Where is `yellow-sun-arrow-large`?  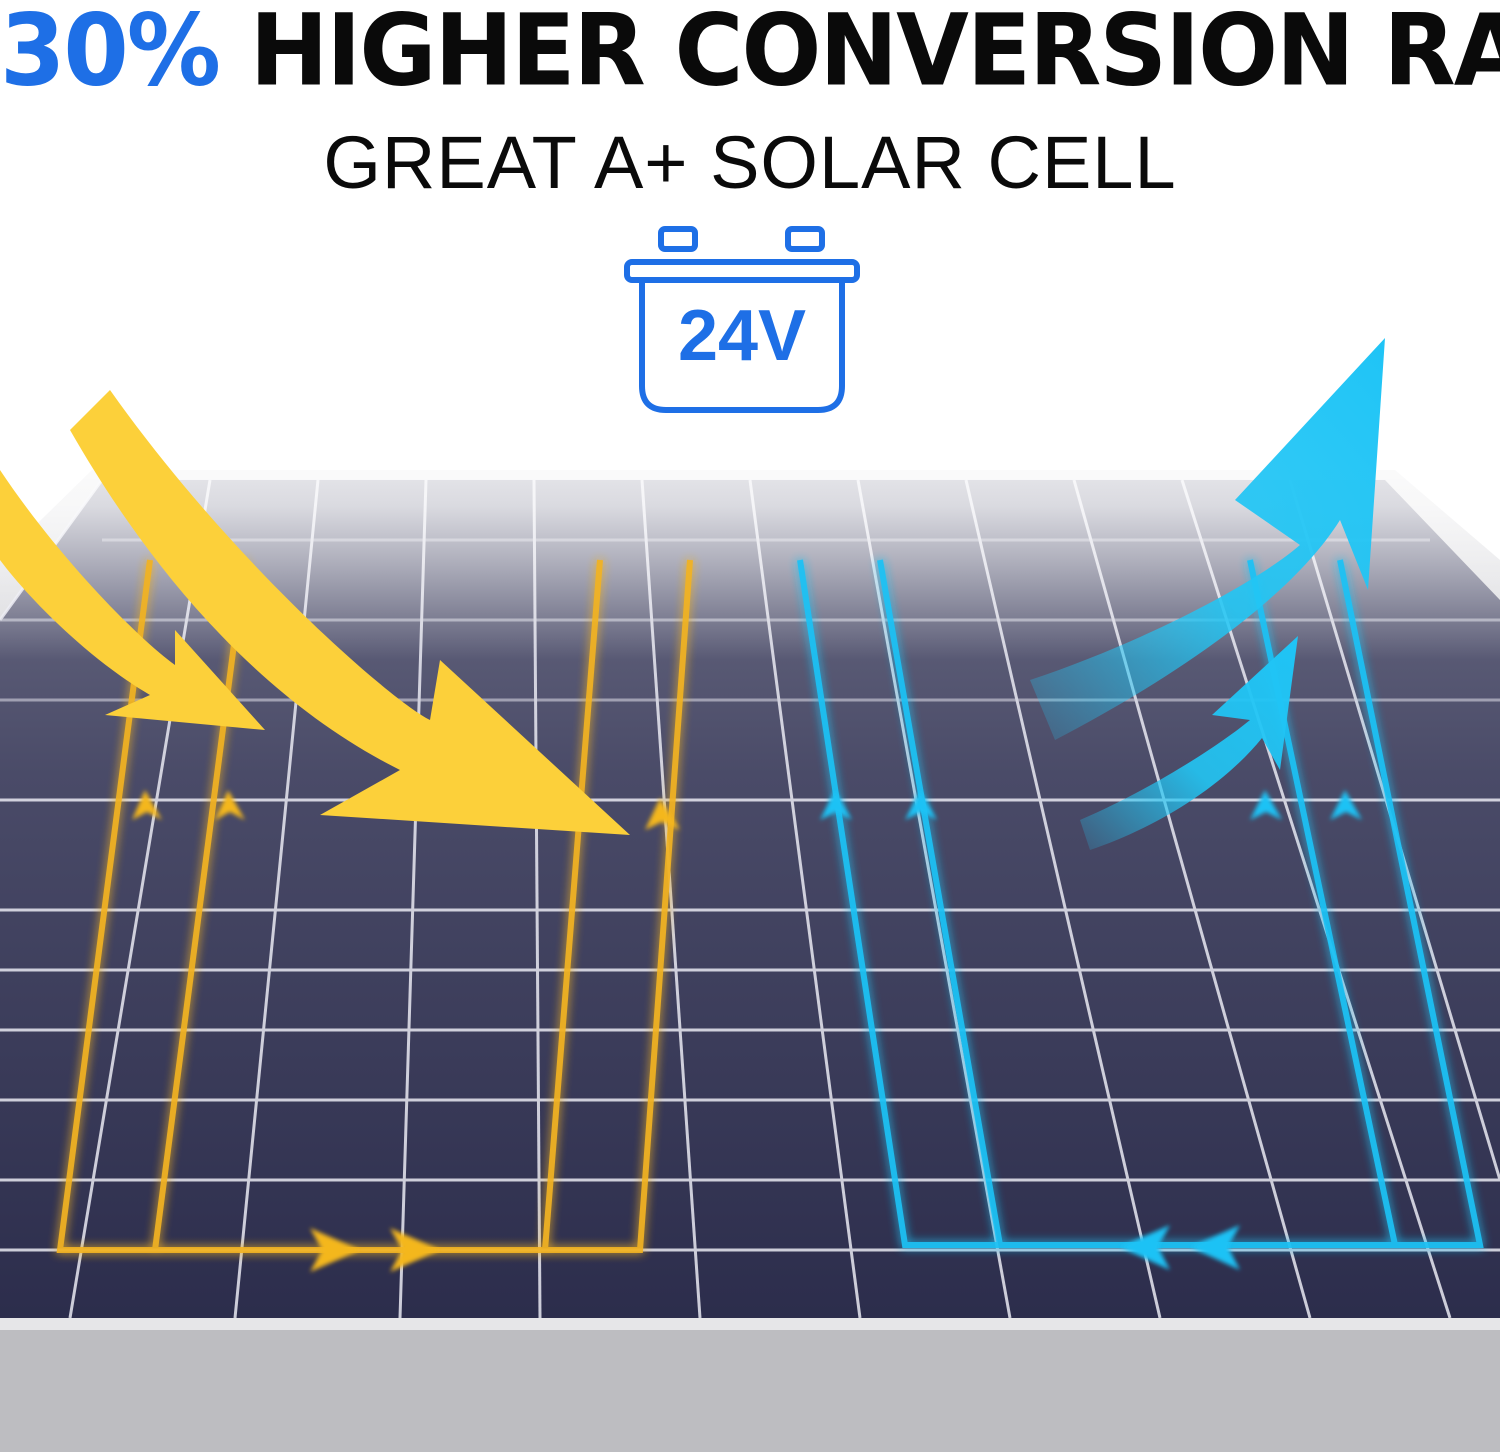 yellow-sun-arrow-large is located at coordinates (350, 612).